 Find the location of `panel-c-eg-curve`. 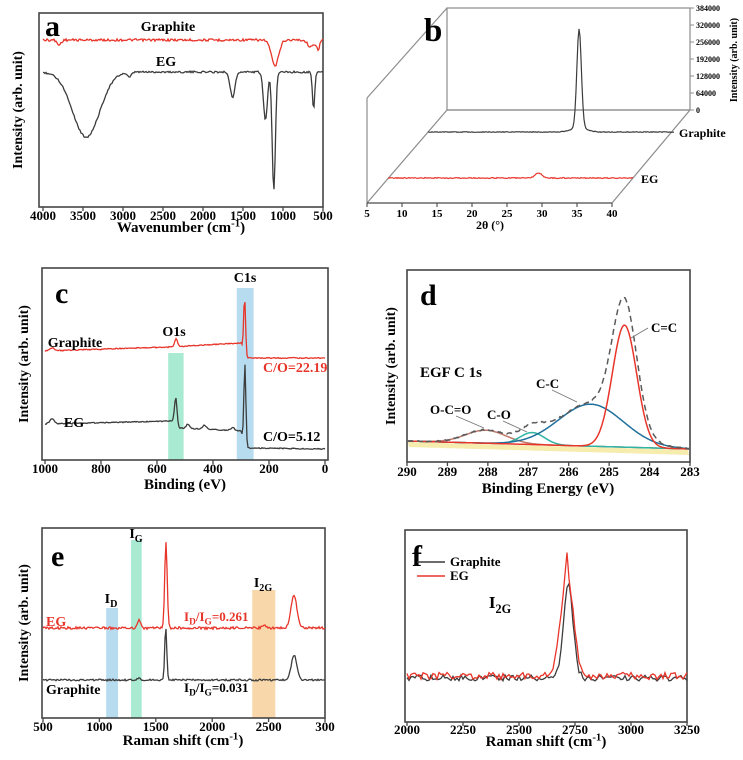

panel-c-eg-curve is located at coordinates (185, 407).